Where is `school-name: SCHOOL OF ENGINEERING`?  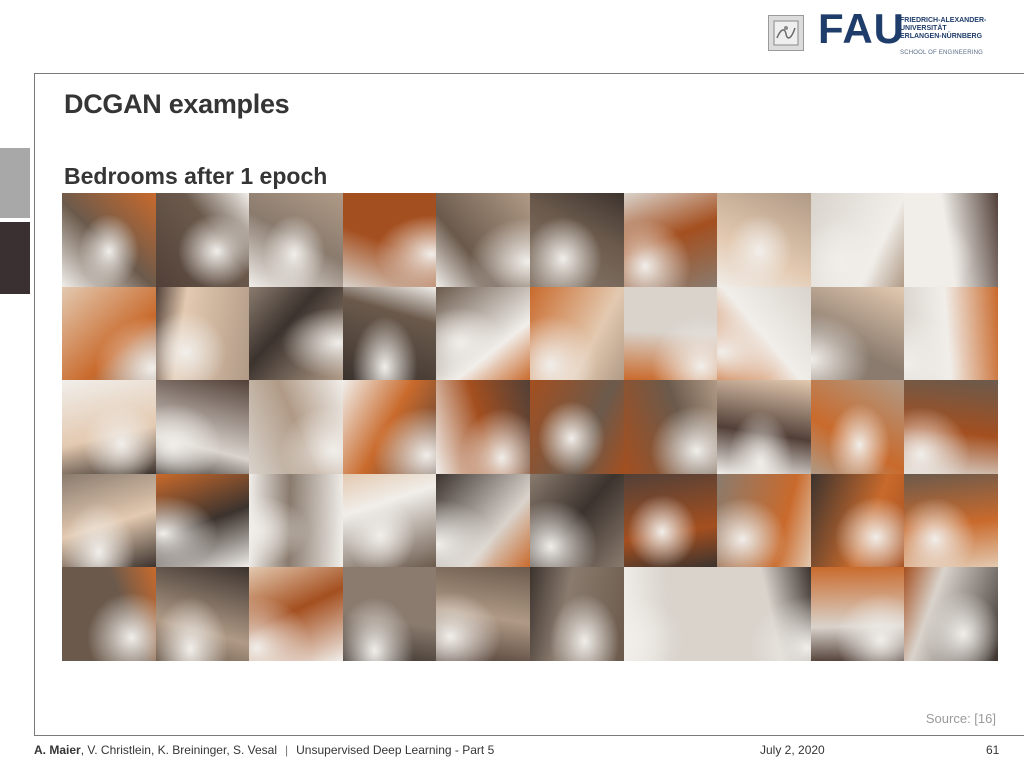 school-name: SCHOOL OF ENGINEERING is located at coordinates (941, 53).